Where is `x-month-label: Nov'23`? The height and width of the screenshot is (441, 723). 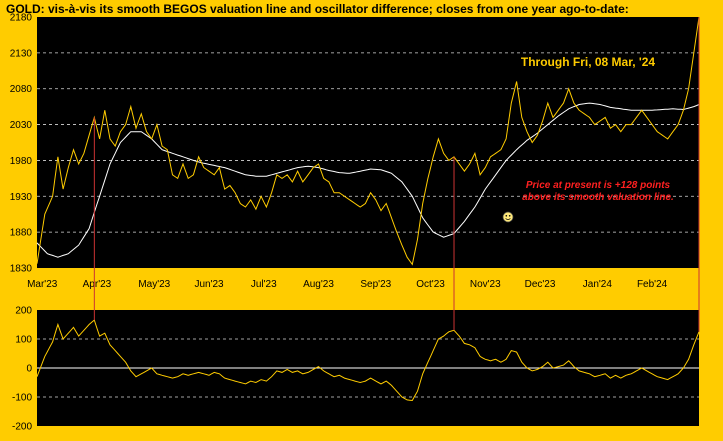
x-month-label: Nov'23 is located at coordinates (485, 284).